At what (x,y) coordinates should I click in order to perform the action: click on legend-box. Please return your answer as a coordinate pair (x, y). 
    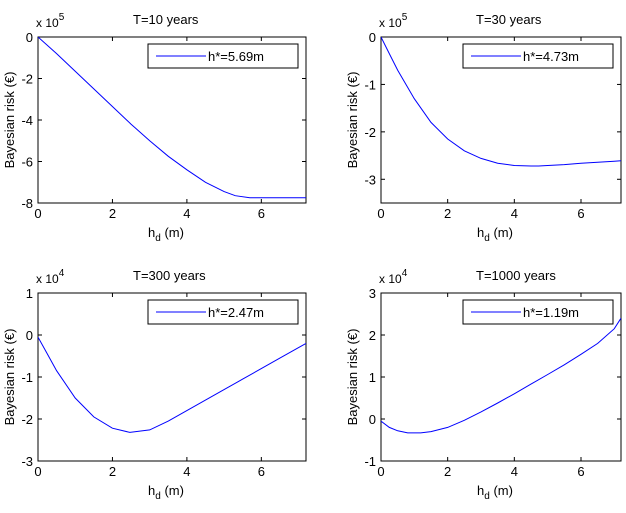
    Looking at the image, I should click on (223, 312).